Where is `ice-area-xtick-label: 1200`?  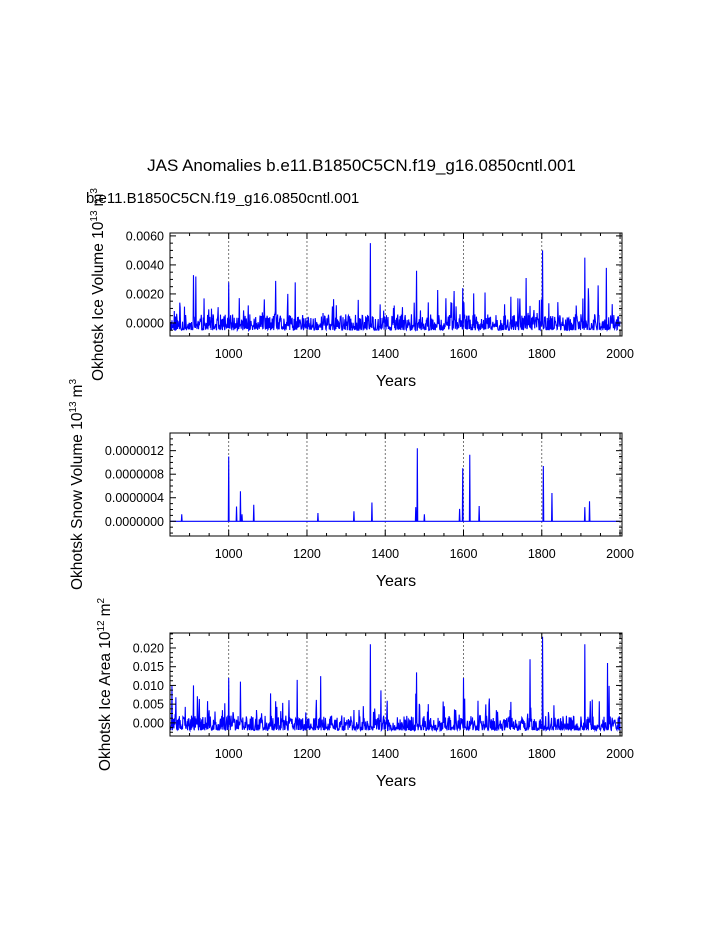
ice-area-xtick-label: 1200 is located at coordinates (307, 754).